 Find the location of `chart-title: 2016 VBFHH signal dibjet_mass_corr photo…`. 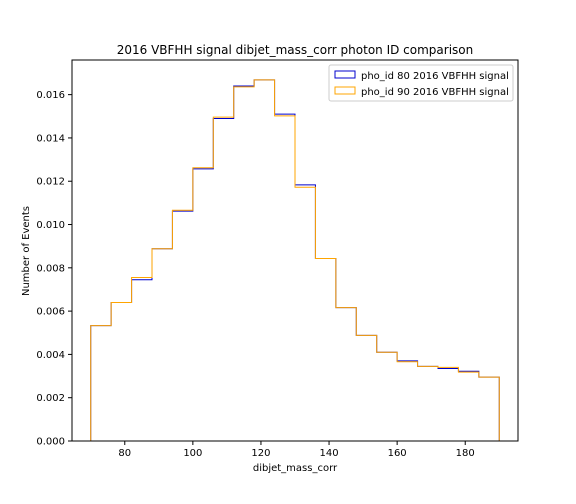

chart-title: 2016 VBFHH signal dibjet_mass_corr photo… is located at coordinates (295, 50).